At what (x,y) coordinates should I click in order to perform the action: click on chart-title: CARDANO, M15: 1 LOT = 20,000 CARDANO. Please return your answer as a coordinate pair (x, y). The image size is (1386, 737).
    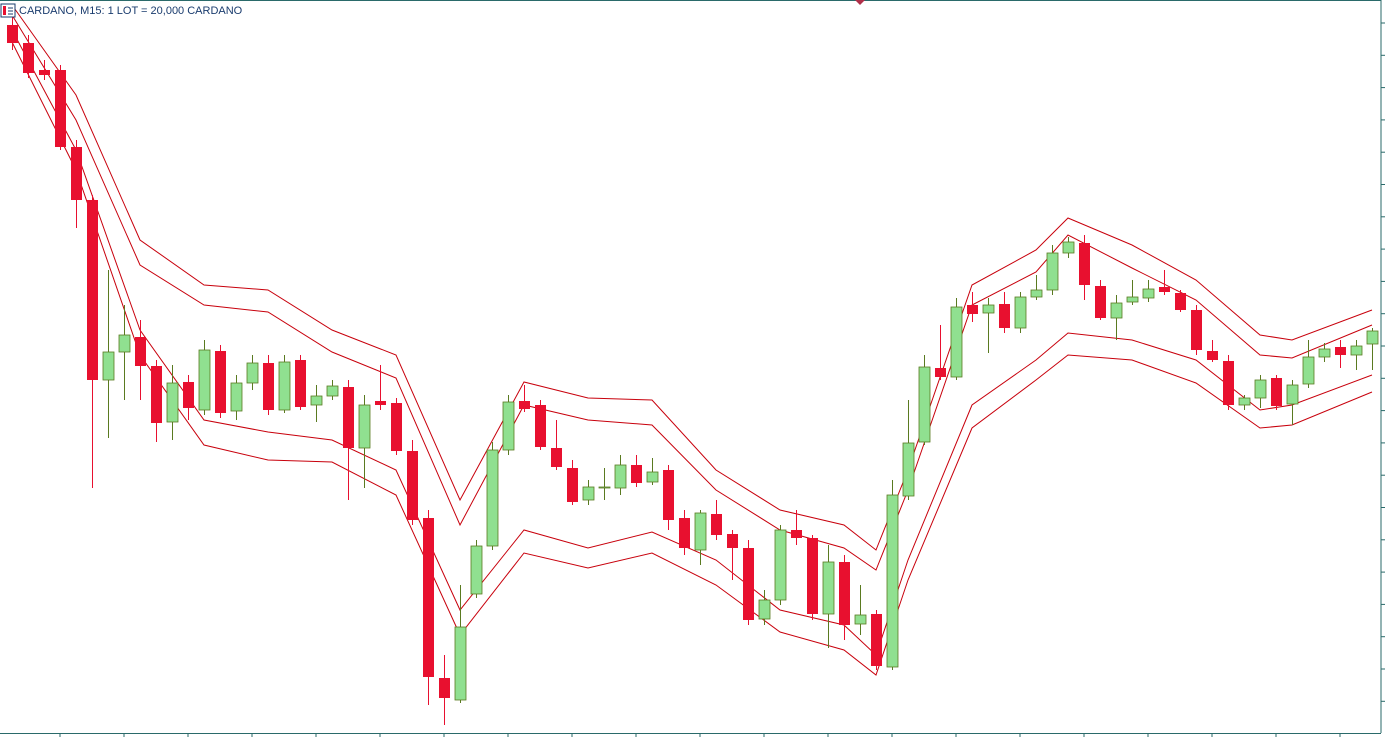
    Looking at the image, I should click on (131, 11).